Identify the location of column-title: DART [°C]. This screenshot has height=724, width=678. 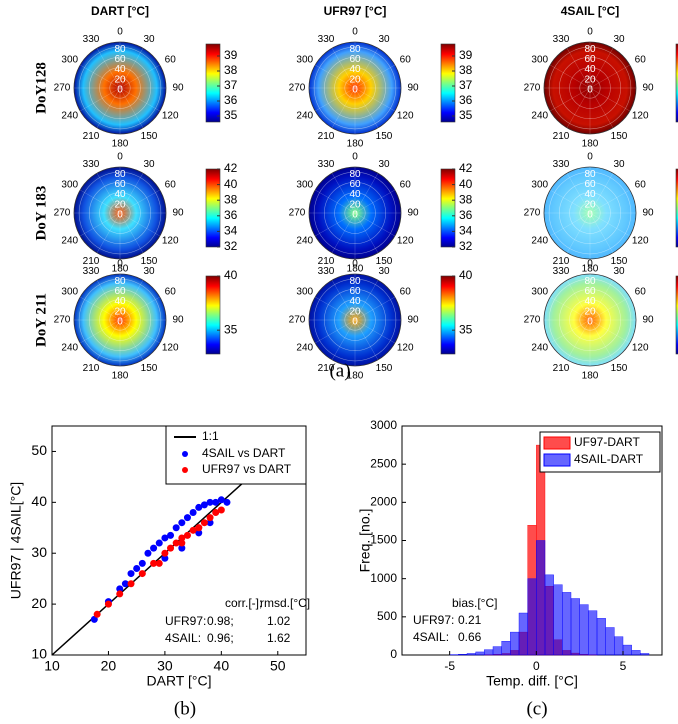
(120, 11).